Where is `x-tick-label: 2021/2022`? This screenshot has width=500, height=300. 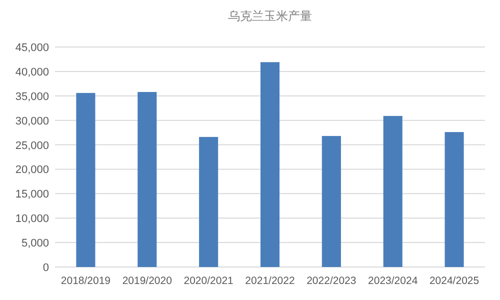 x-tick-label: 2021/2022 is located at coordinates (270, 281).